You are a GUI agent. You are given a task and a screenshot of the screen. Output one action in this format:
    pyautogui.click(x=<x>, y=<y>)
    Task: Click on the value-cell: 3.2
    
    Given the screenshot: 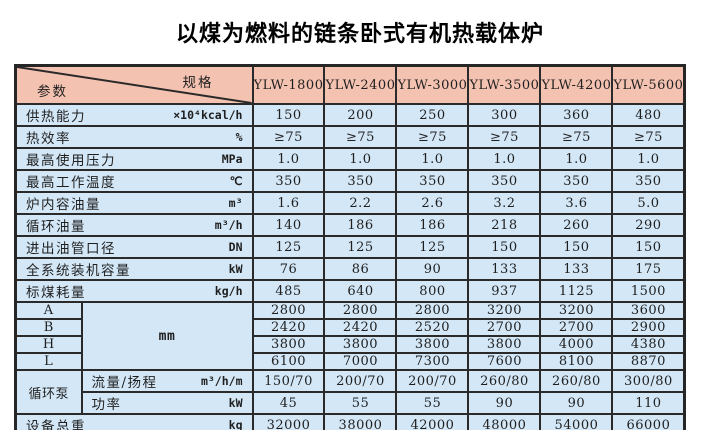 What is the action you would take?
    pyautogui.click(x=504, y=203)
    